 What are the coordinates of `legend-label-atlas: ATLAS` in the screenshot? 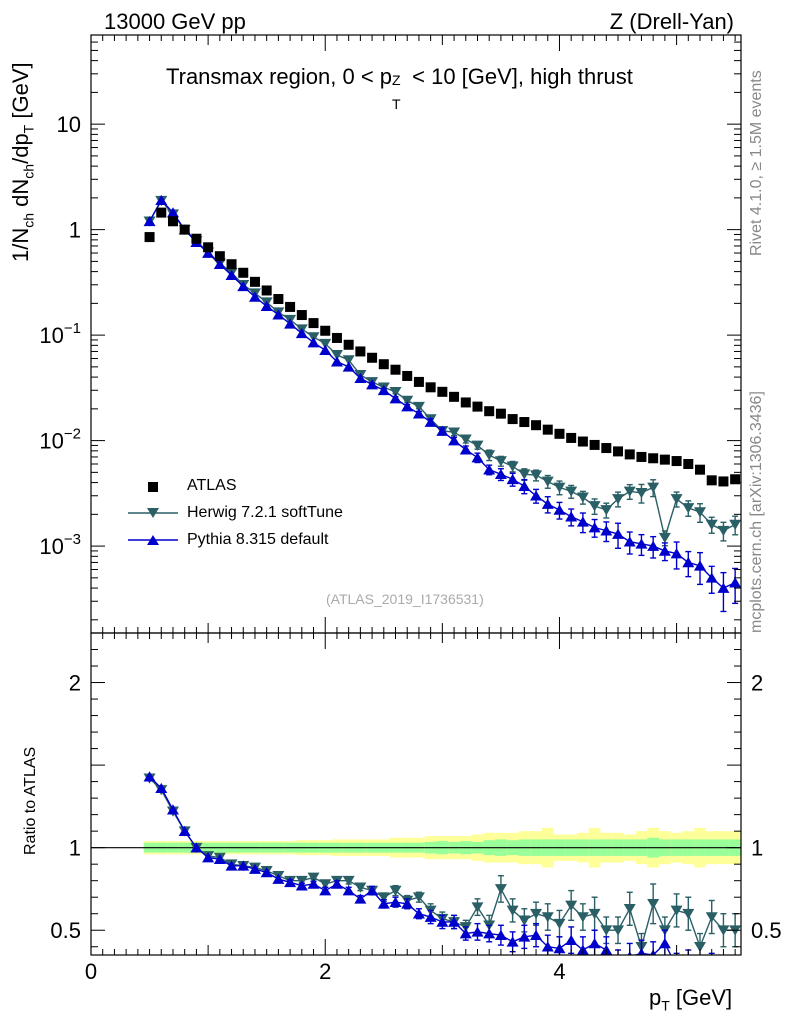 It's located at (212, 485).